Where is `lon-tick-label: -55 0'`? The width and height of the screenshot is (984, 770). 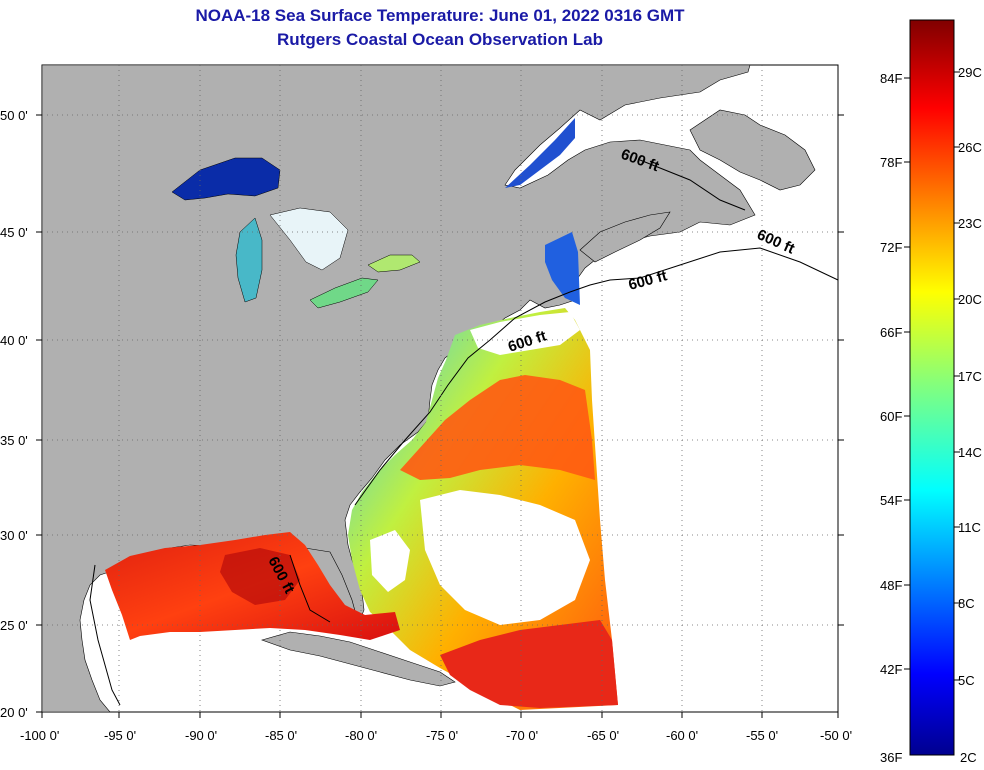 lon-tick-label: -55 0' is located at coordinates (762, 735).